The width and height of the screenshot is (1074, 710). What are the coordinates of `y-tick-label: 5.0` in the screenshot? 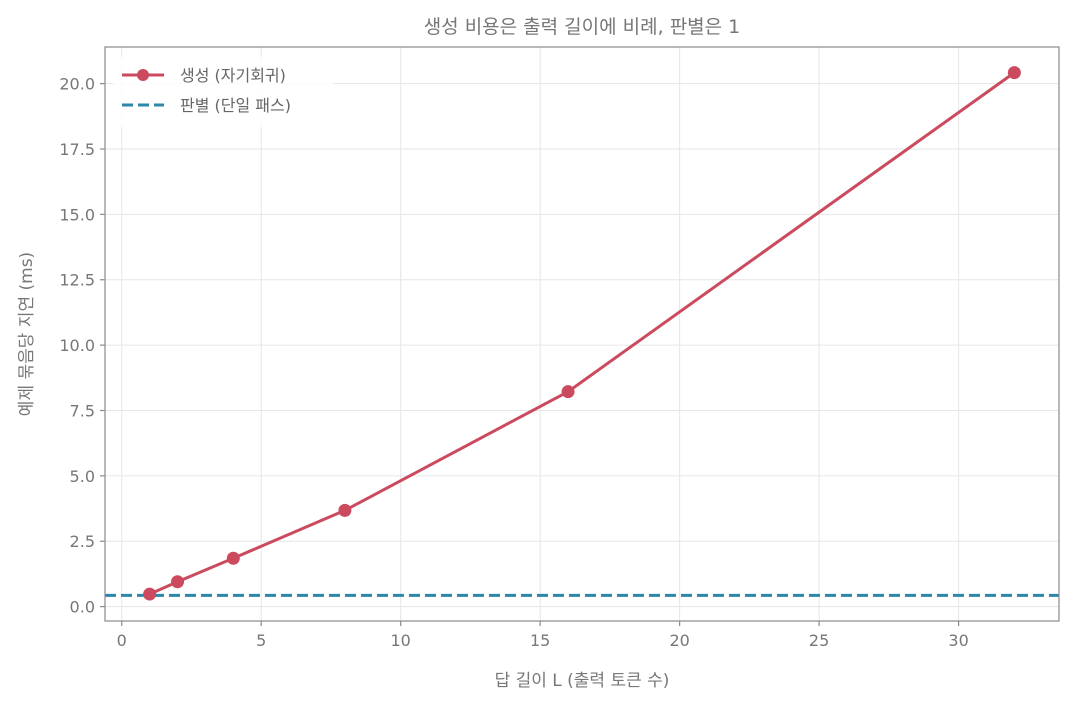 It's located at (82, 476).